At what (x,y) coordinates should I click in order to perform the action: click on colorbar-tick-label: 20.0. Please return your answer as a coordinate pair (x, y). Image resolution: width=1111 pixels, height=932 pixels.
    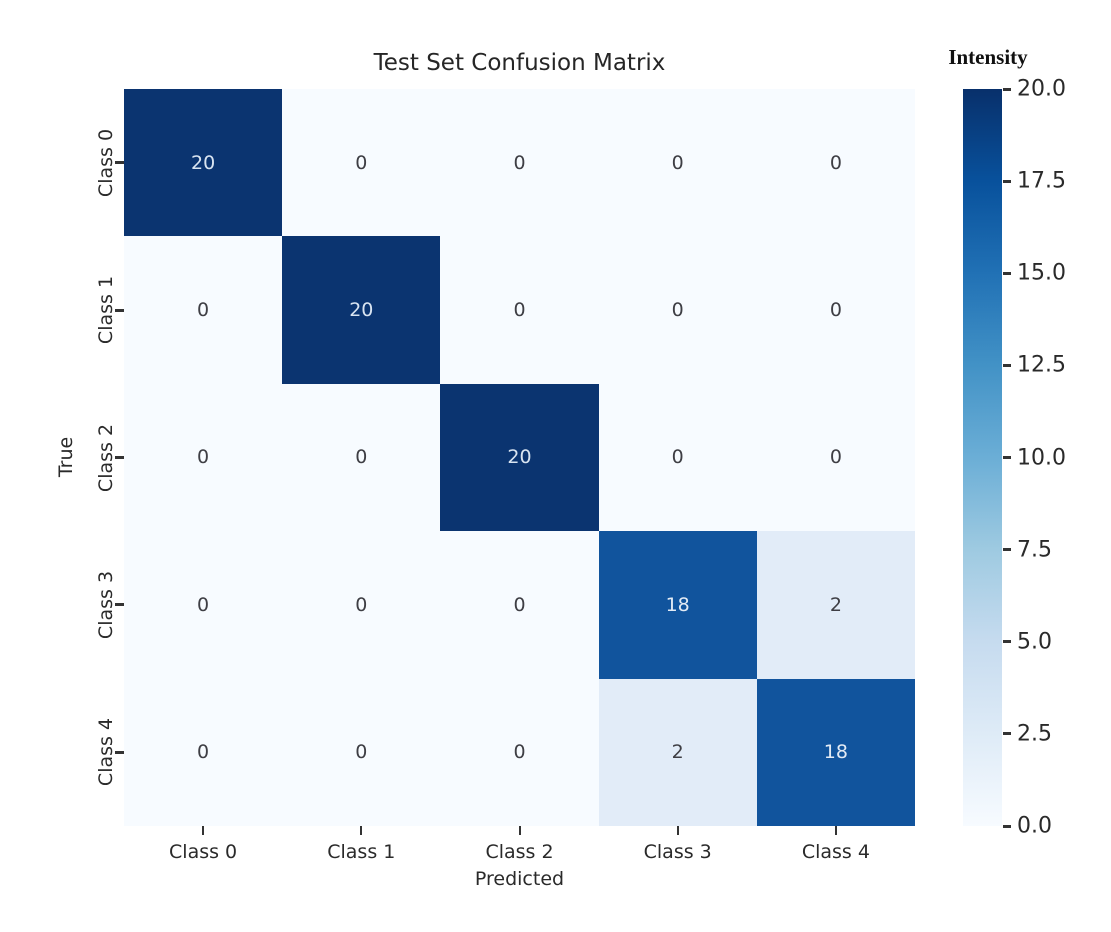
    Looking at the image, I should click on (1041, 89).